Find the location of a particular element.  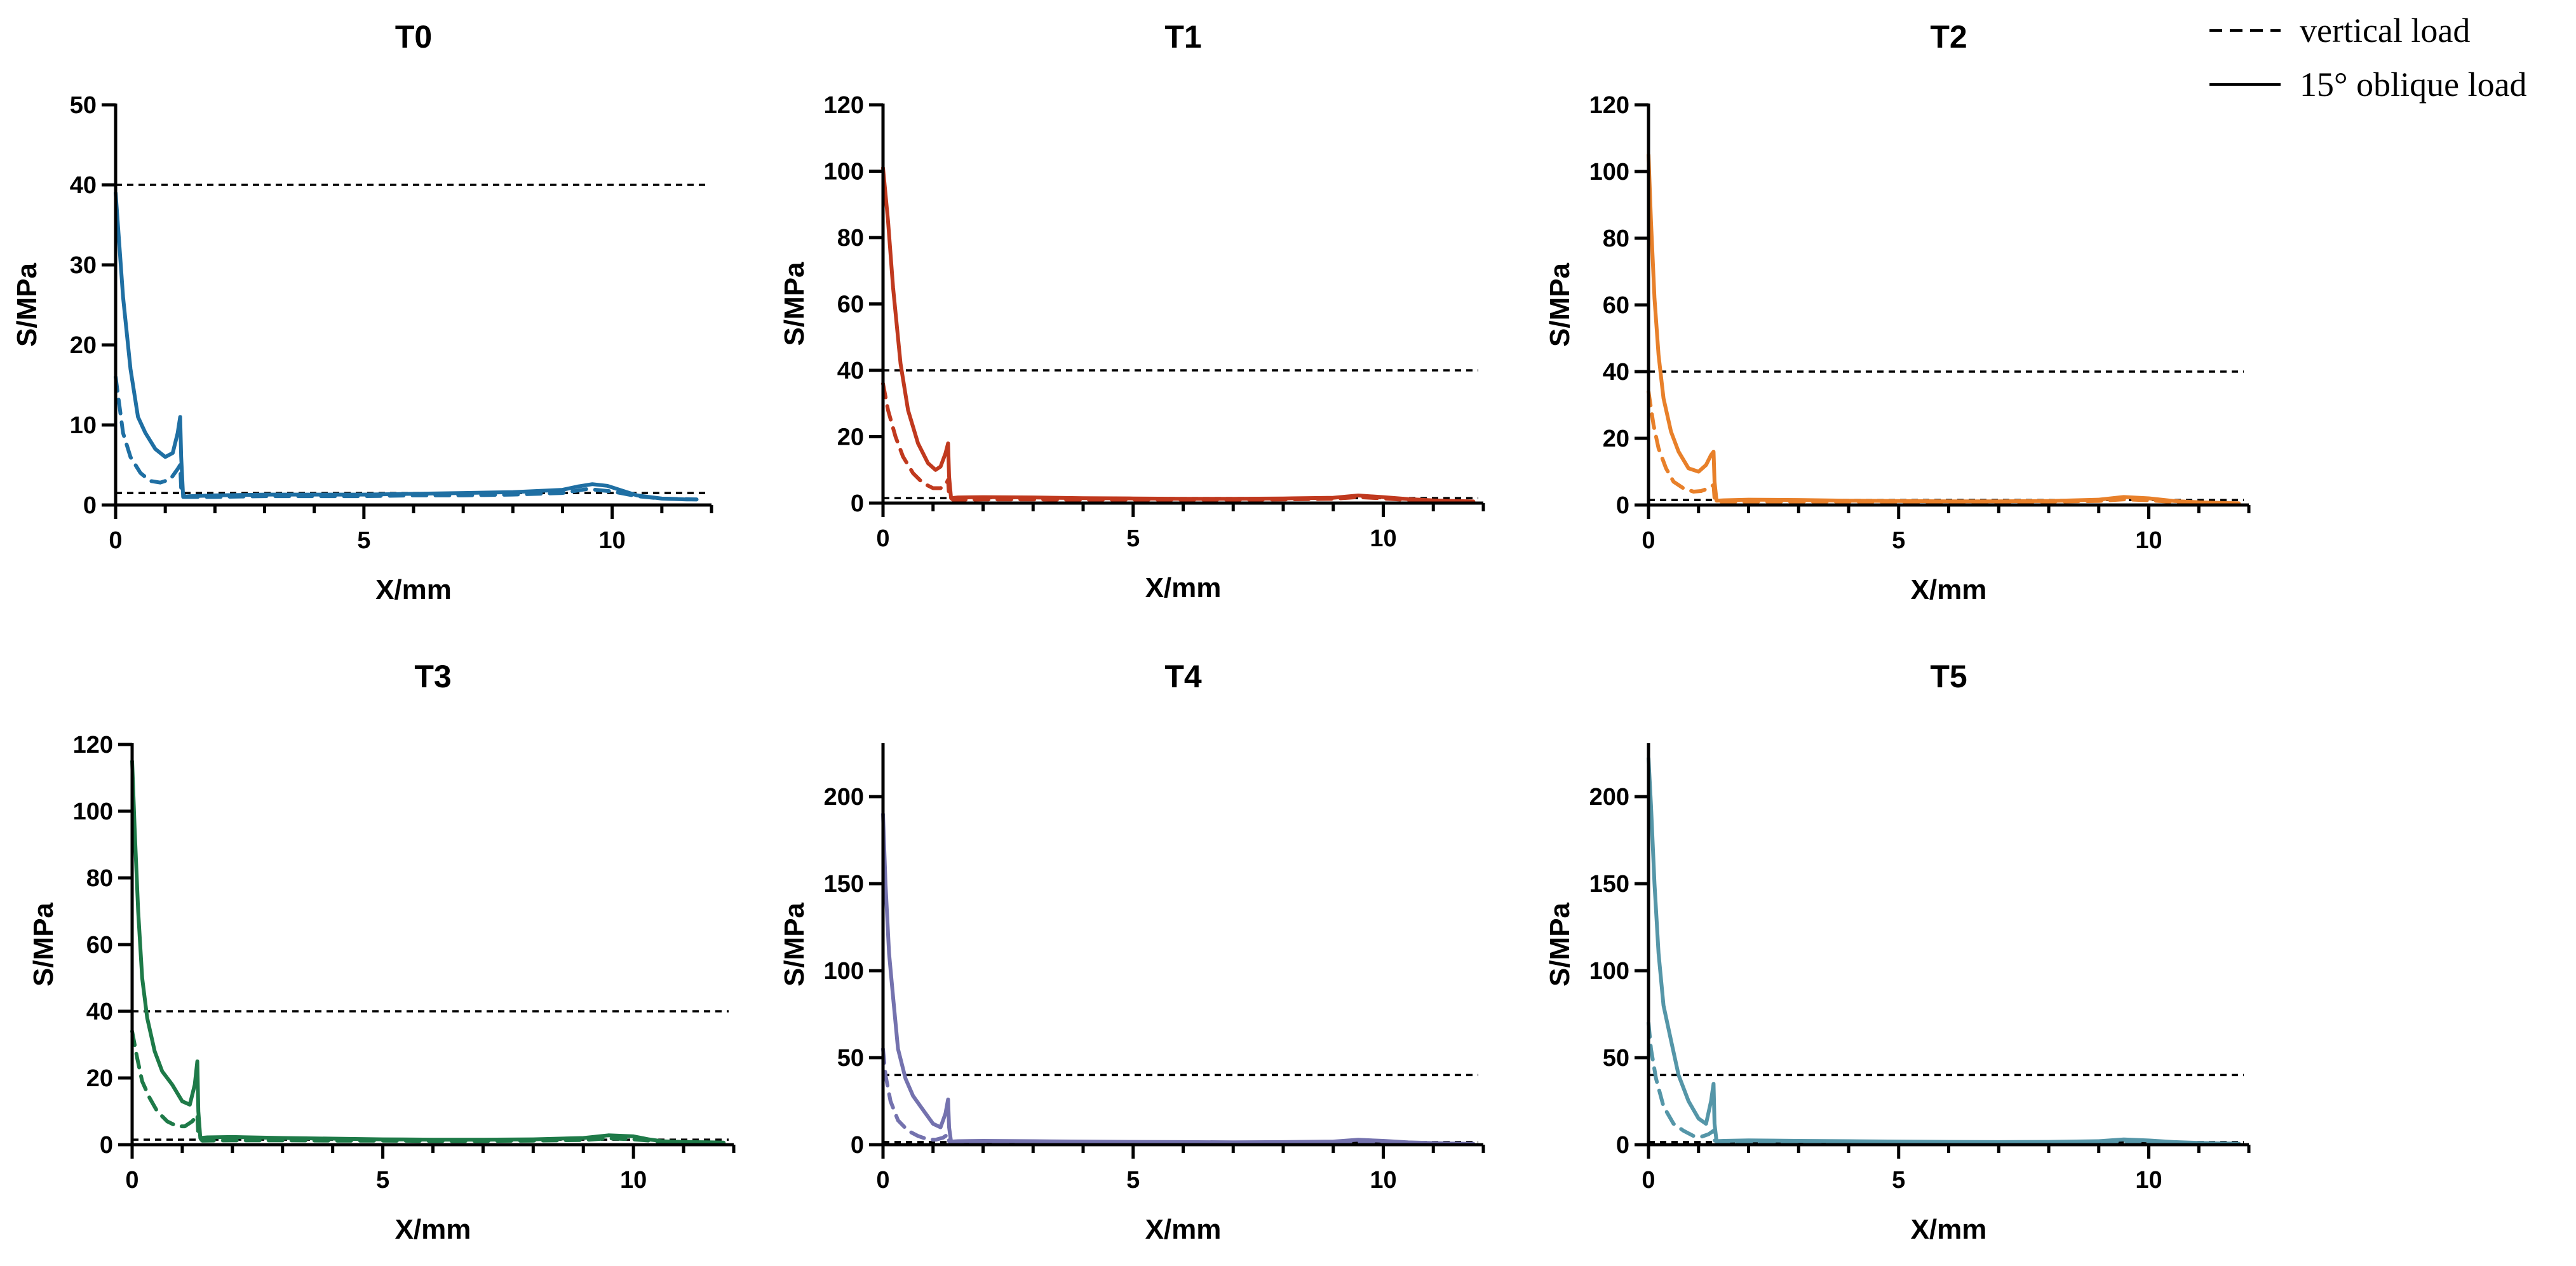

legend-label-vertical-load: vertical load is located at coordinates (2385, 31).